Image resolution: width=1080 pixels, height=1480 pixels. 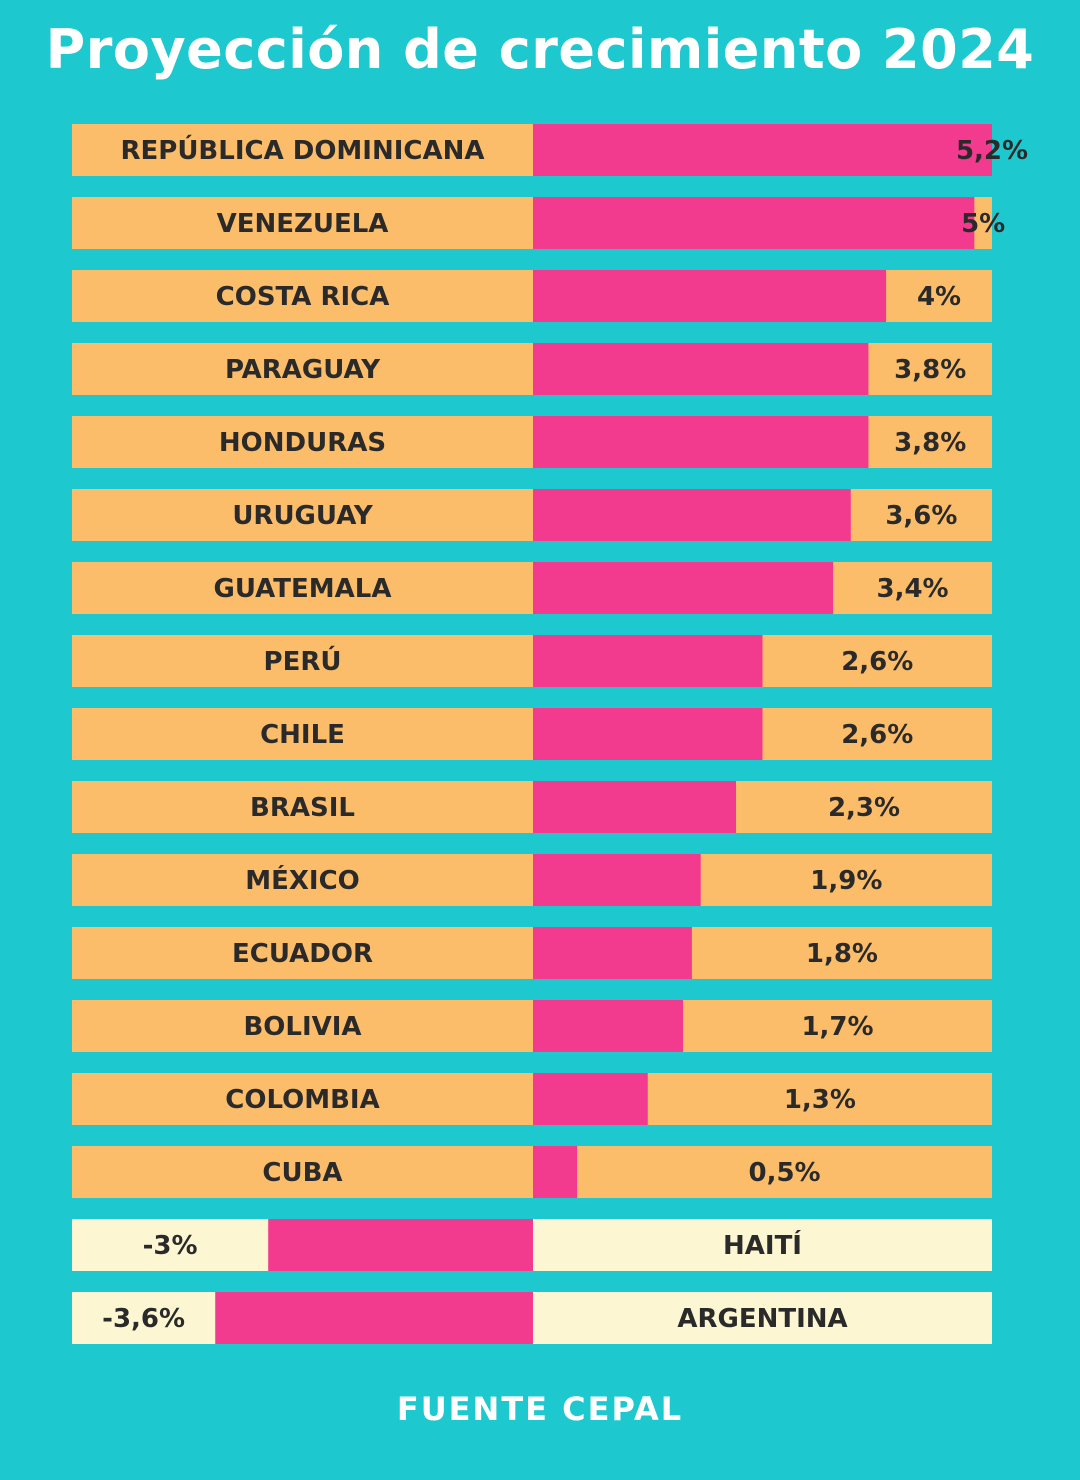 I want to click on value-label: 4%, so click(x=939, y=297).